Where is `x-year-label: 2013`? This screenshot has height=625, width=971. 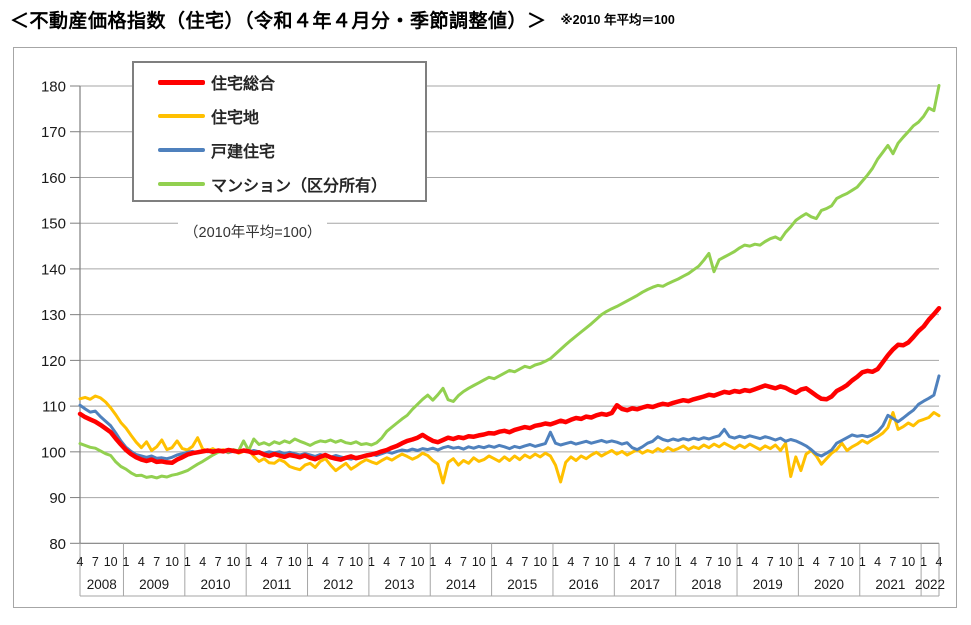
x-year-label: 2013 is located at coordinates (400, 584).